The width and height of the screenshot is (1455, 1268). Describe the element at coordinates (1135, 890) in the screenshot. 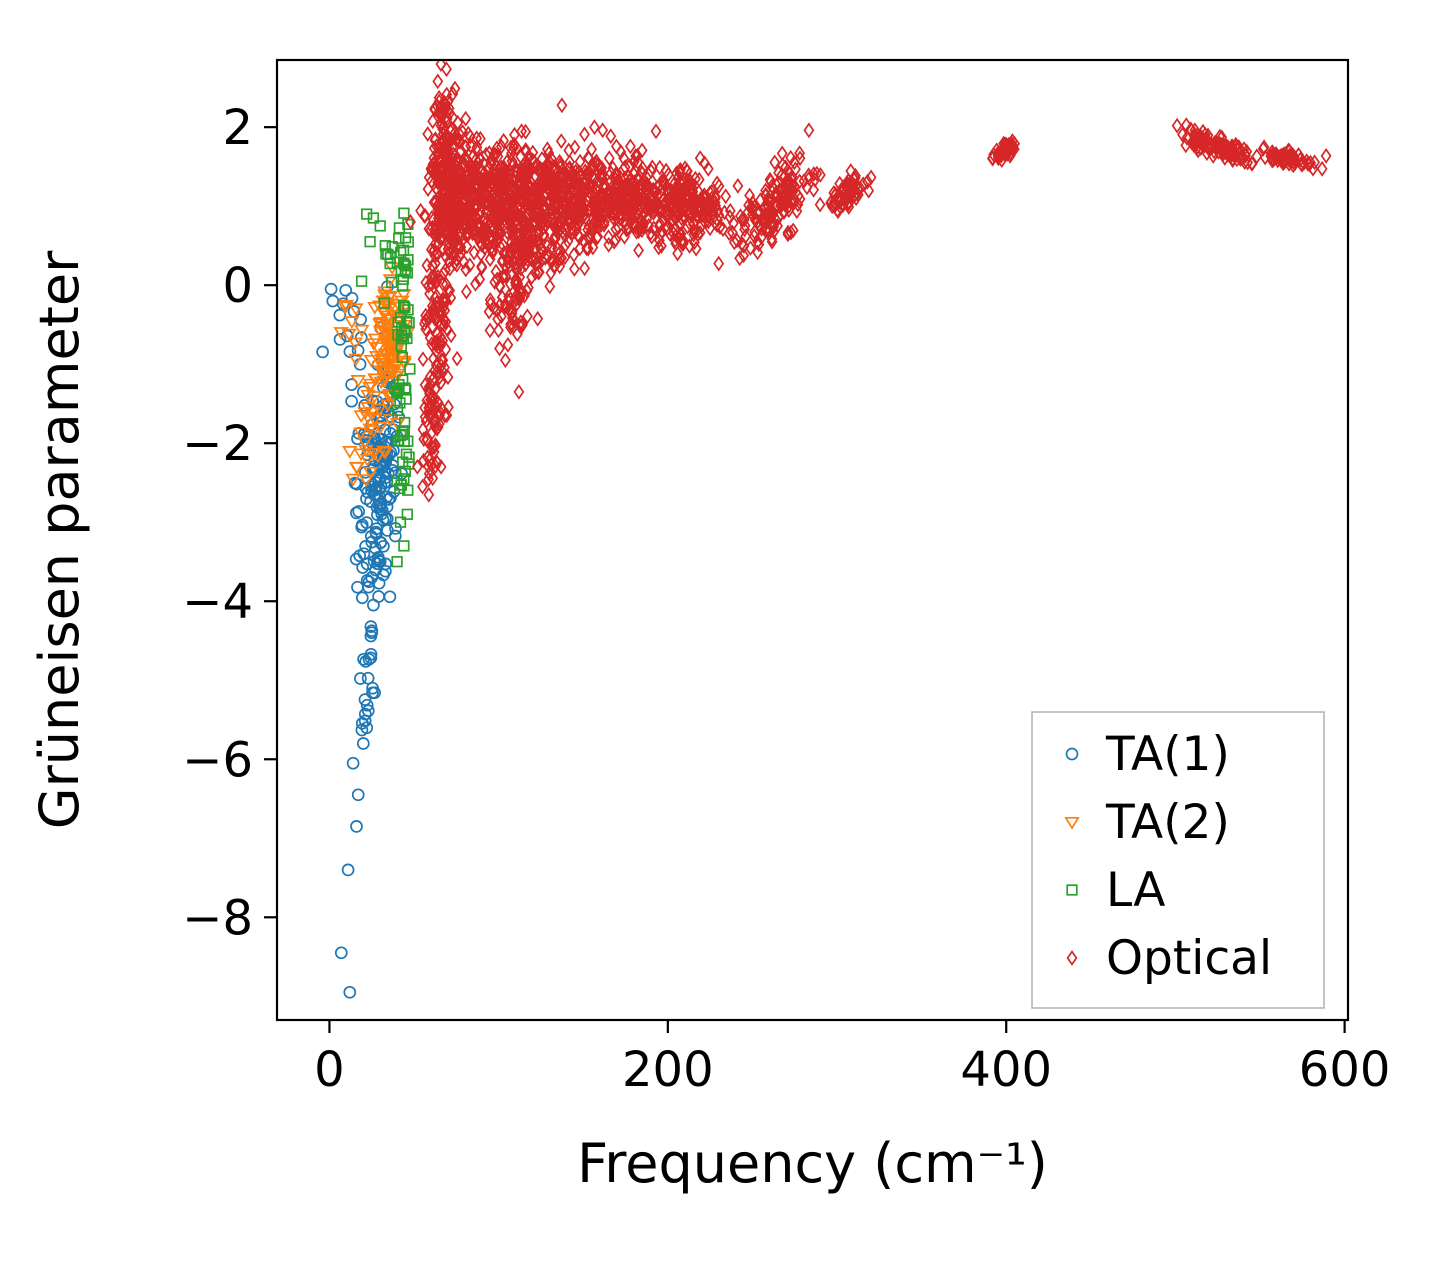

I see `legend-label: LA` at that location.